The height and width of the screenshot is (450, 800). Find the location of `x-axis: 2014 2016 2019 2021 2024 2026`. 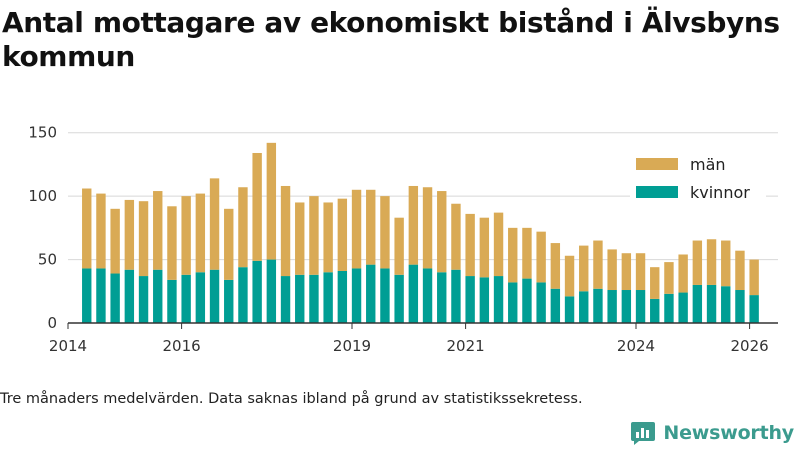

x-axis: 2014 2016 2019 2021 2024 2026 is located at coordinates (413, 338).